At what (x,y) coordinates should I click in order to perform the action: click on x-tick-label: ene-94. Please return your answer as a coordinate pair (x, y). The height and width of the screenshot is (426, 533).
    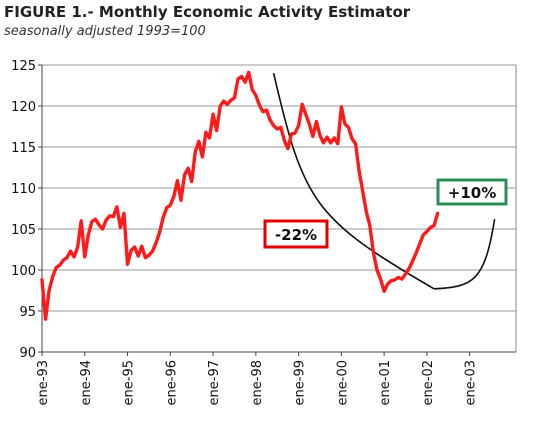
    Looking at the image, I should click on (86, 382).